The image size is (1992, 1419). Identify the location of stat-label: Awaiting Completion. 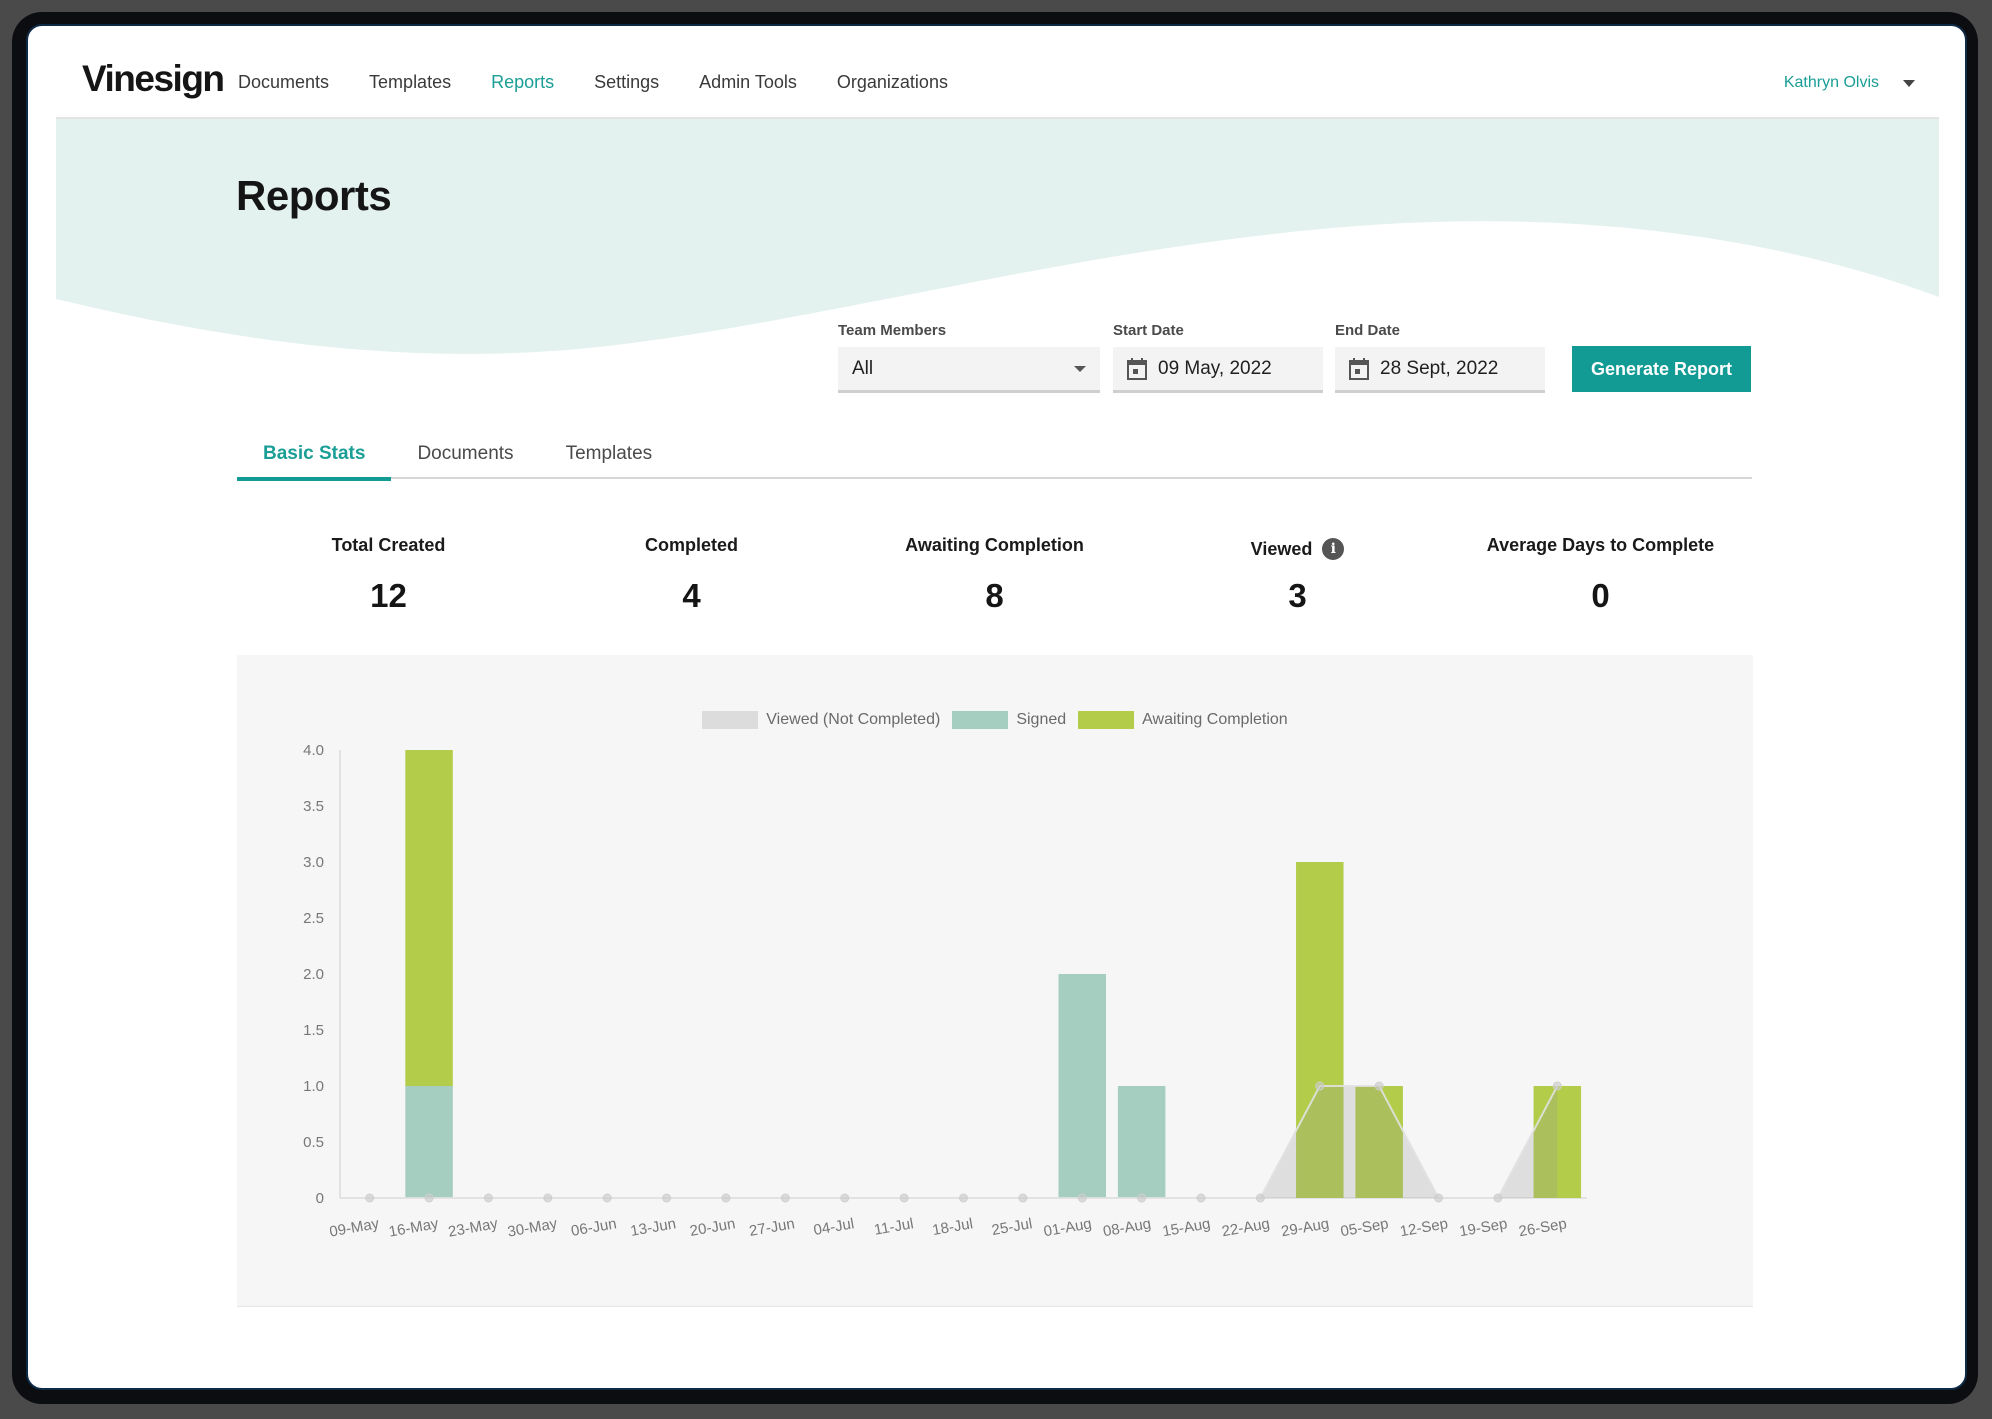
(994, 544).